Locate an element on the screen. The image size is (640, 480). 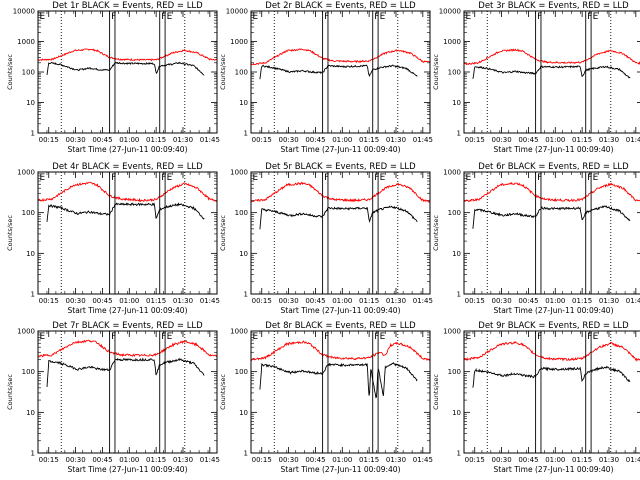
plot-title: Det 2r BLACK = Events, RED = LLD is located at coordinates (340, 6).